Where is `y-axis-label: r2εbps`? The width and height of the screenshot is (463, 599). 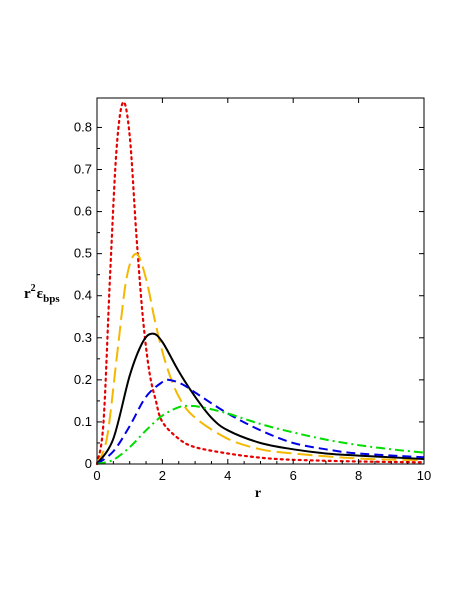 y-axis-label: r2εbps is located at coordinates (42, 294).